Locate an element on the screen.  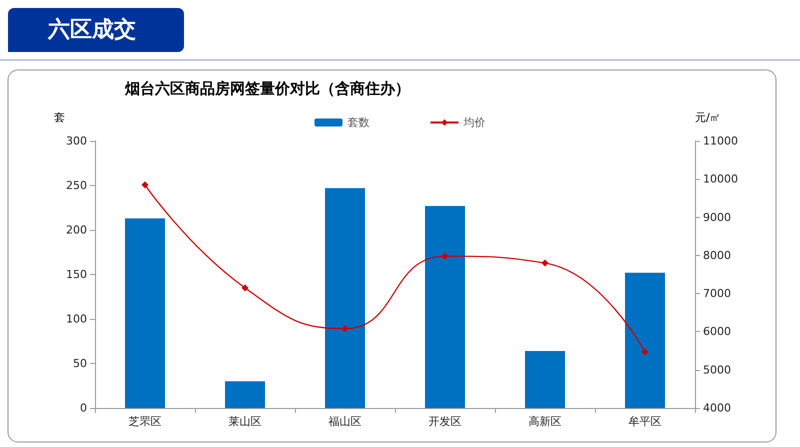
y-tick-label: 100 is located at coordinates (76, 319).